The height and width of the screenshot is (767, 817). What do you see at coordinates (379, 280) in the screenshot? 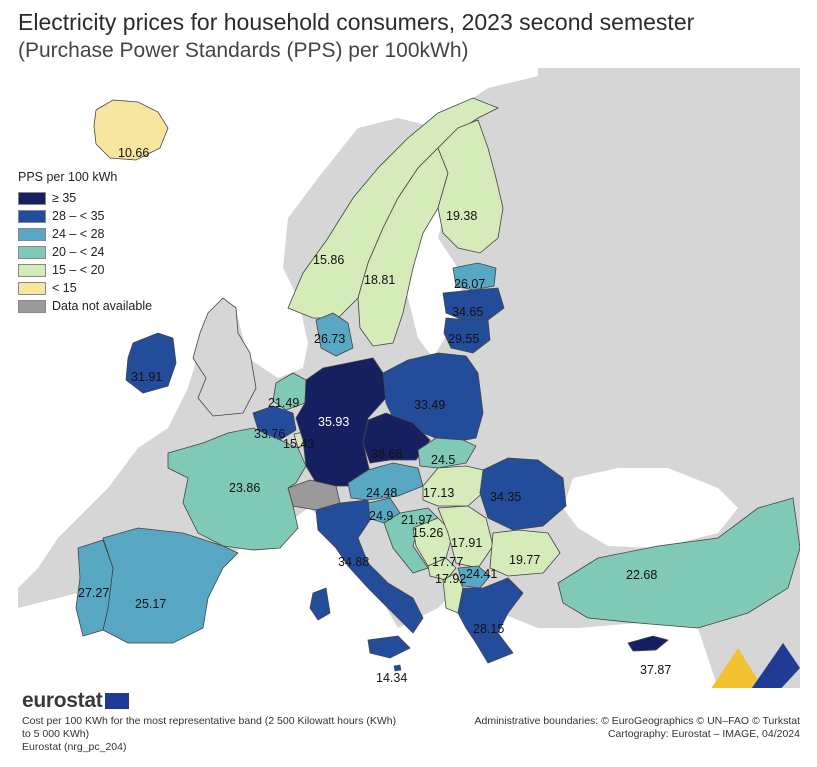
I see `label-sweden: 18.81` at bounding box center [379, 280].